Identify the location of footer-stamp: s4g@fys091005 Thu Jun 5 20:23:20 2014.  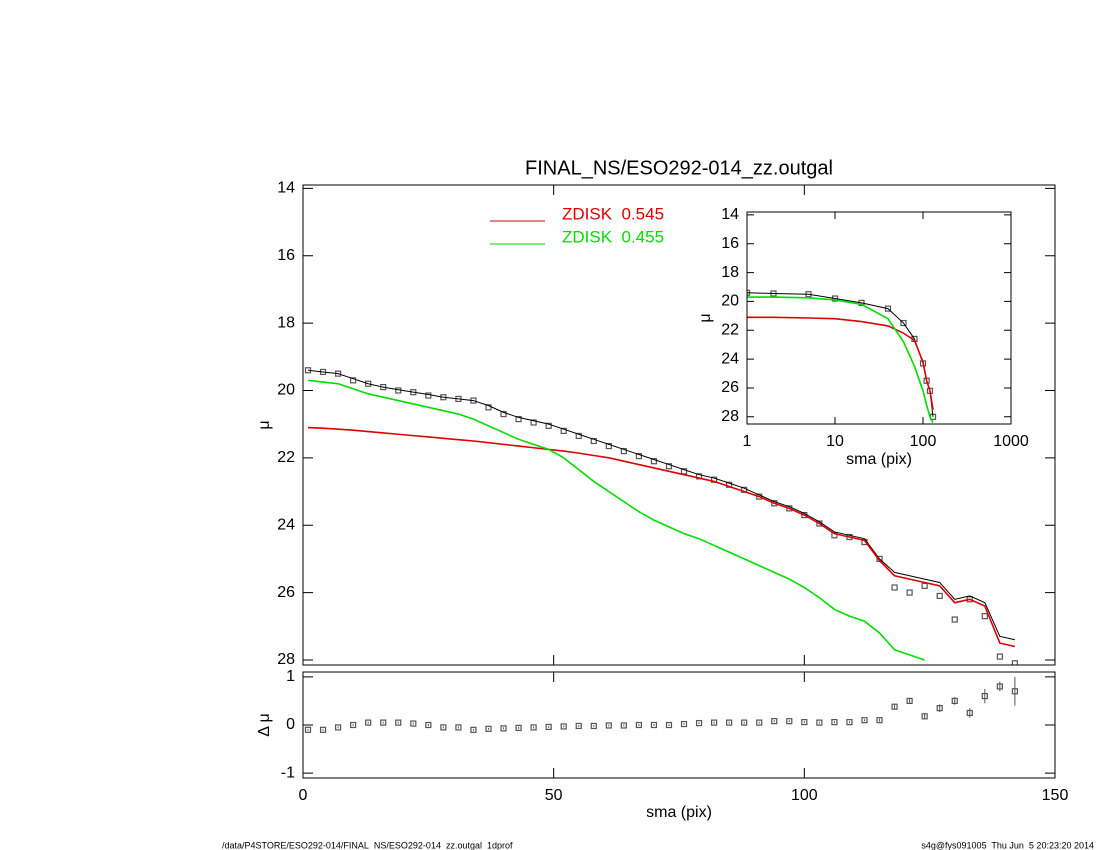
(1007, 845).